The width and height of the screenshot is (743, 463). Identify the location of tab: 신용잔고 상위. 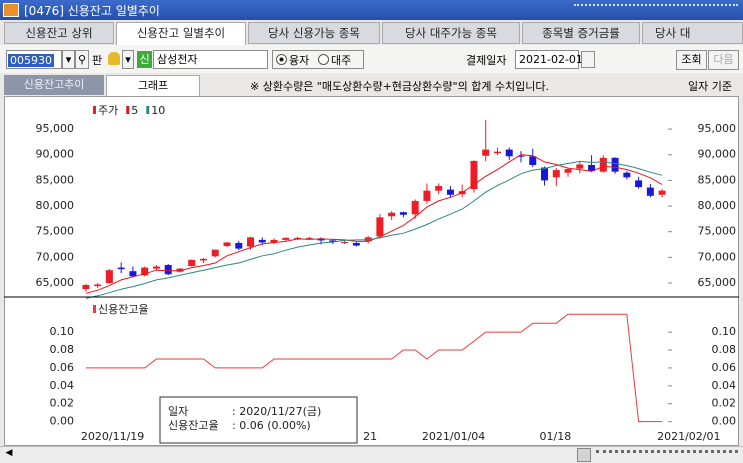
(59, 33).